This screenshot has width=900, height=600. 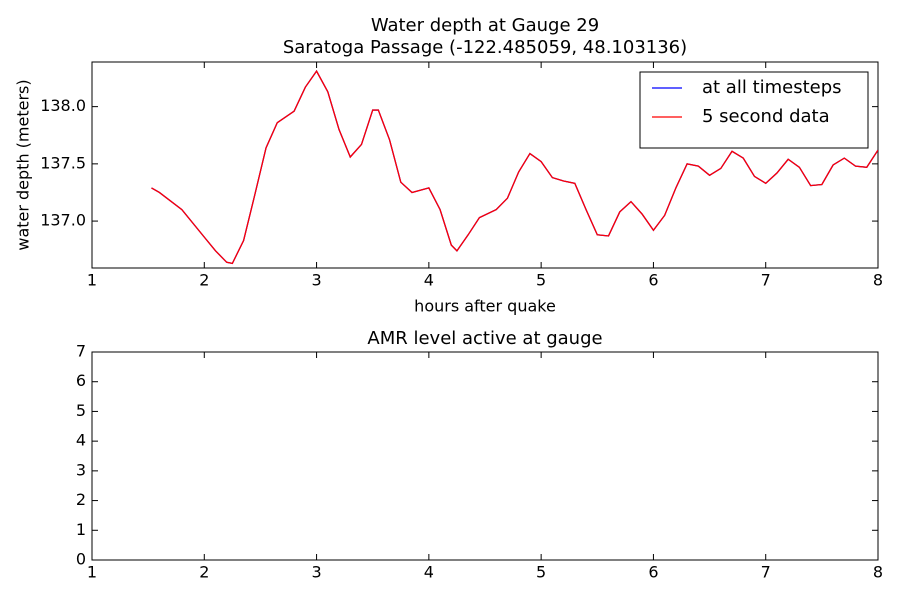 What do you see at coordinates (81, 499) in the screenshot?
I see `y-tick-label: 2` at bounding box center [81, 499].